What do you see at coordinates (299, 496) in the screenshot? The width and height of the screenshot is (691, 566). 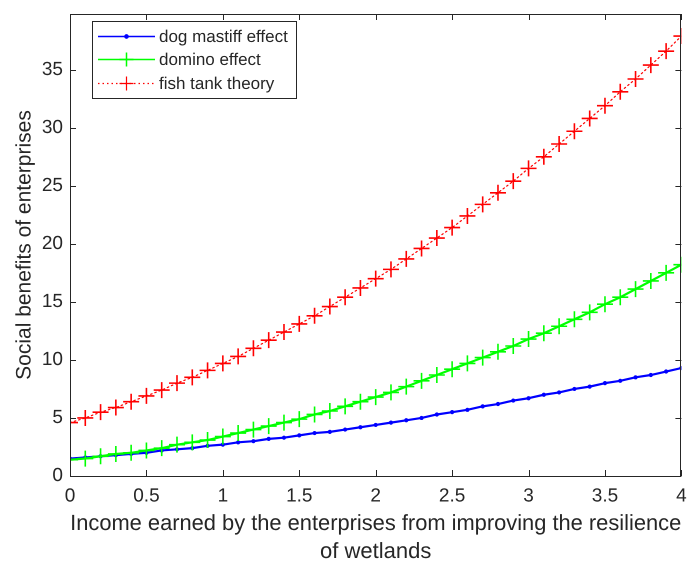 I see `x-tick-label: 1.5` at bounding box center [299, 496].